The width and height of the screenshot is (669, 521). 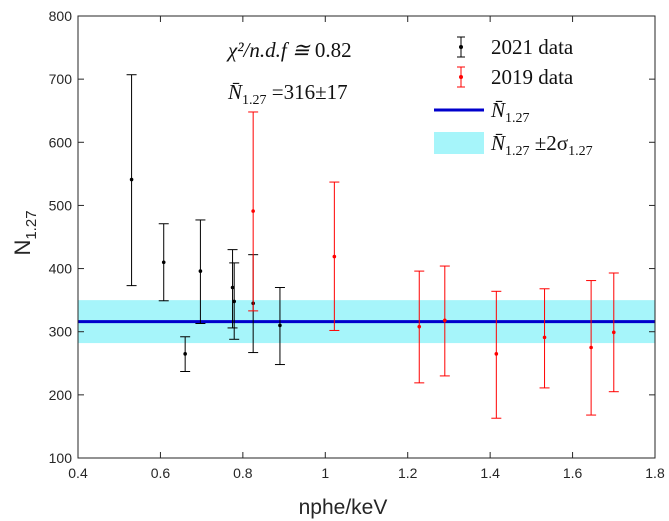 I want to click on nbar-annotation-value: =316±17, so click(x=307, y=92).